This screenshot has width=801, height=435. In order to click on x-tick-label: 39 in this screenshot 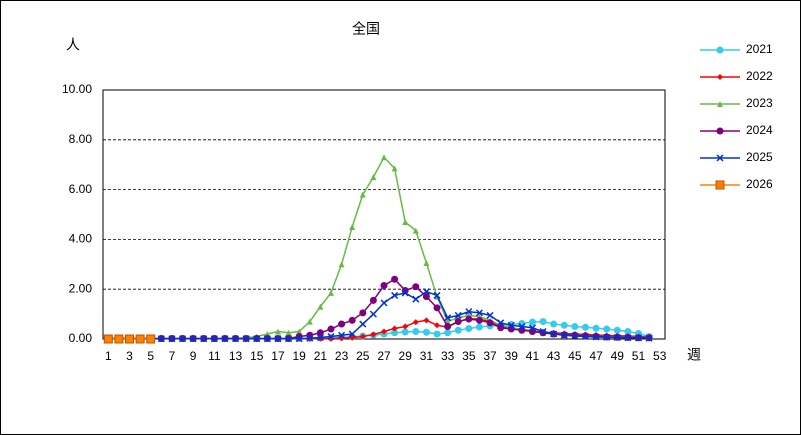, I will do `click(512, 356)`.